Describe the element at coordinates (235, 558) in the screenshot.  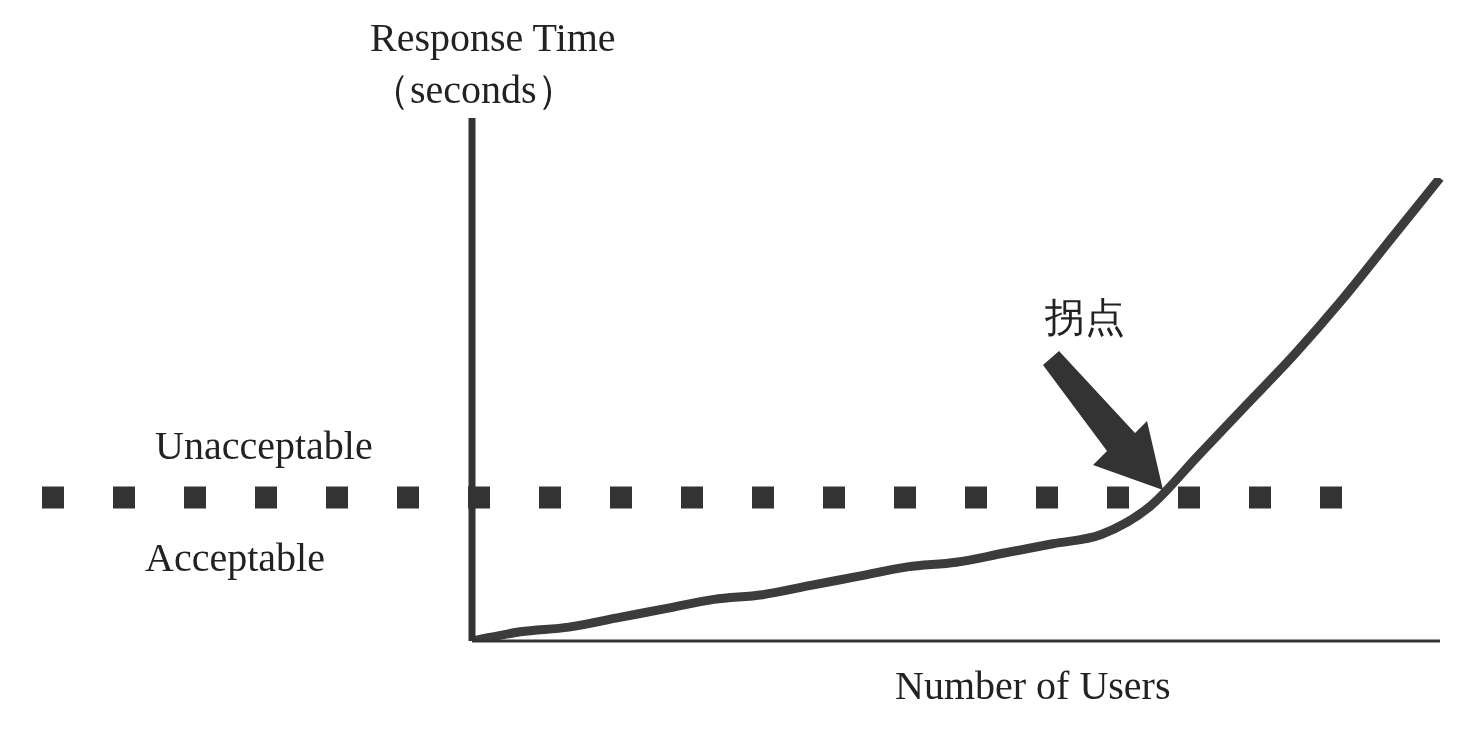
I see `text: Acceptable` at that location.